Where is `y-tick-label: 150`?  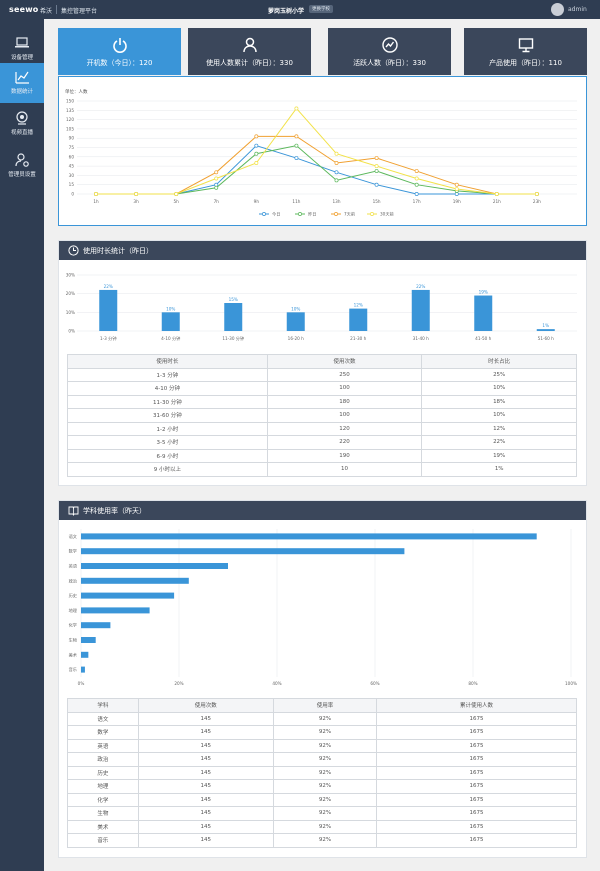
y-tick-label: 150 is located at coordinates (70, 101).